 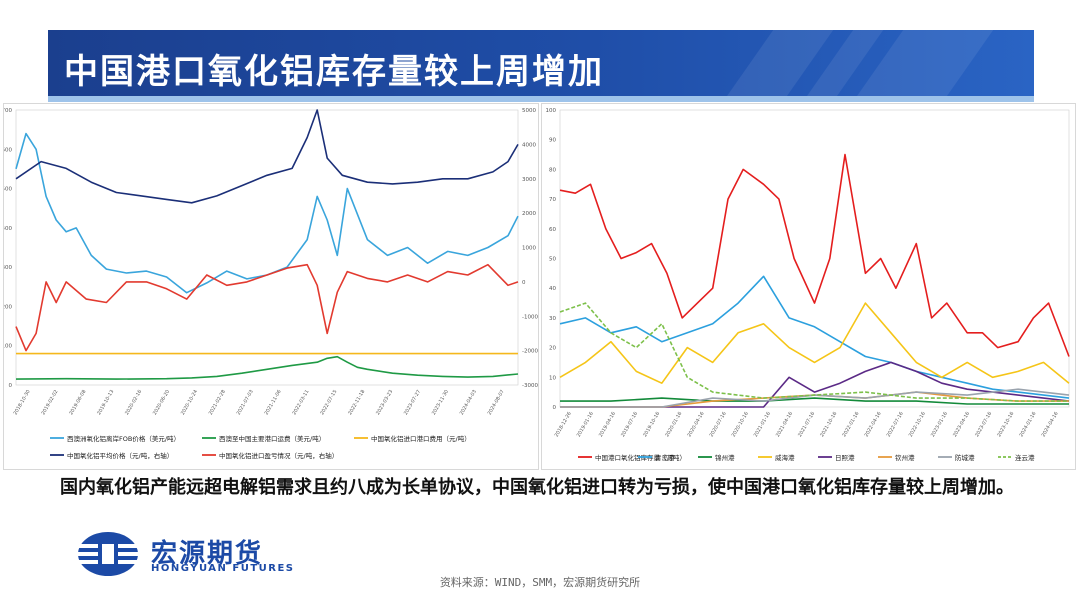 I want to click on x-tick-label: 2020-01-16, so click(x=673, y=424).